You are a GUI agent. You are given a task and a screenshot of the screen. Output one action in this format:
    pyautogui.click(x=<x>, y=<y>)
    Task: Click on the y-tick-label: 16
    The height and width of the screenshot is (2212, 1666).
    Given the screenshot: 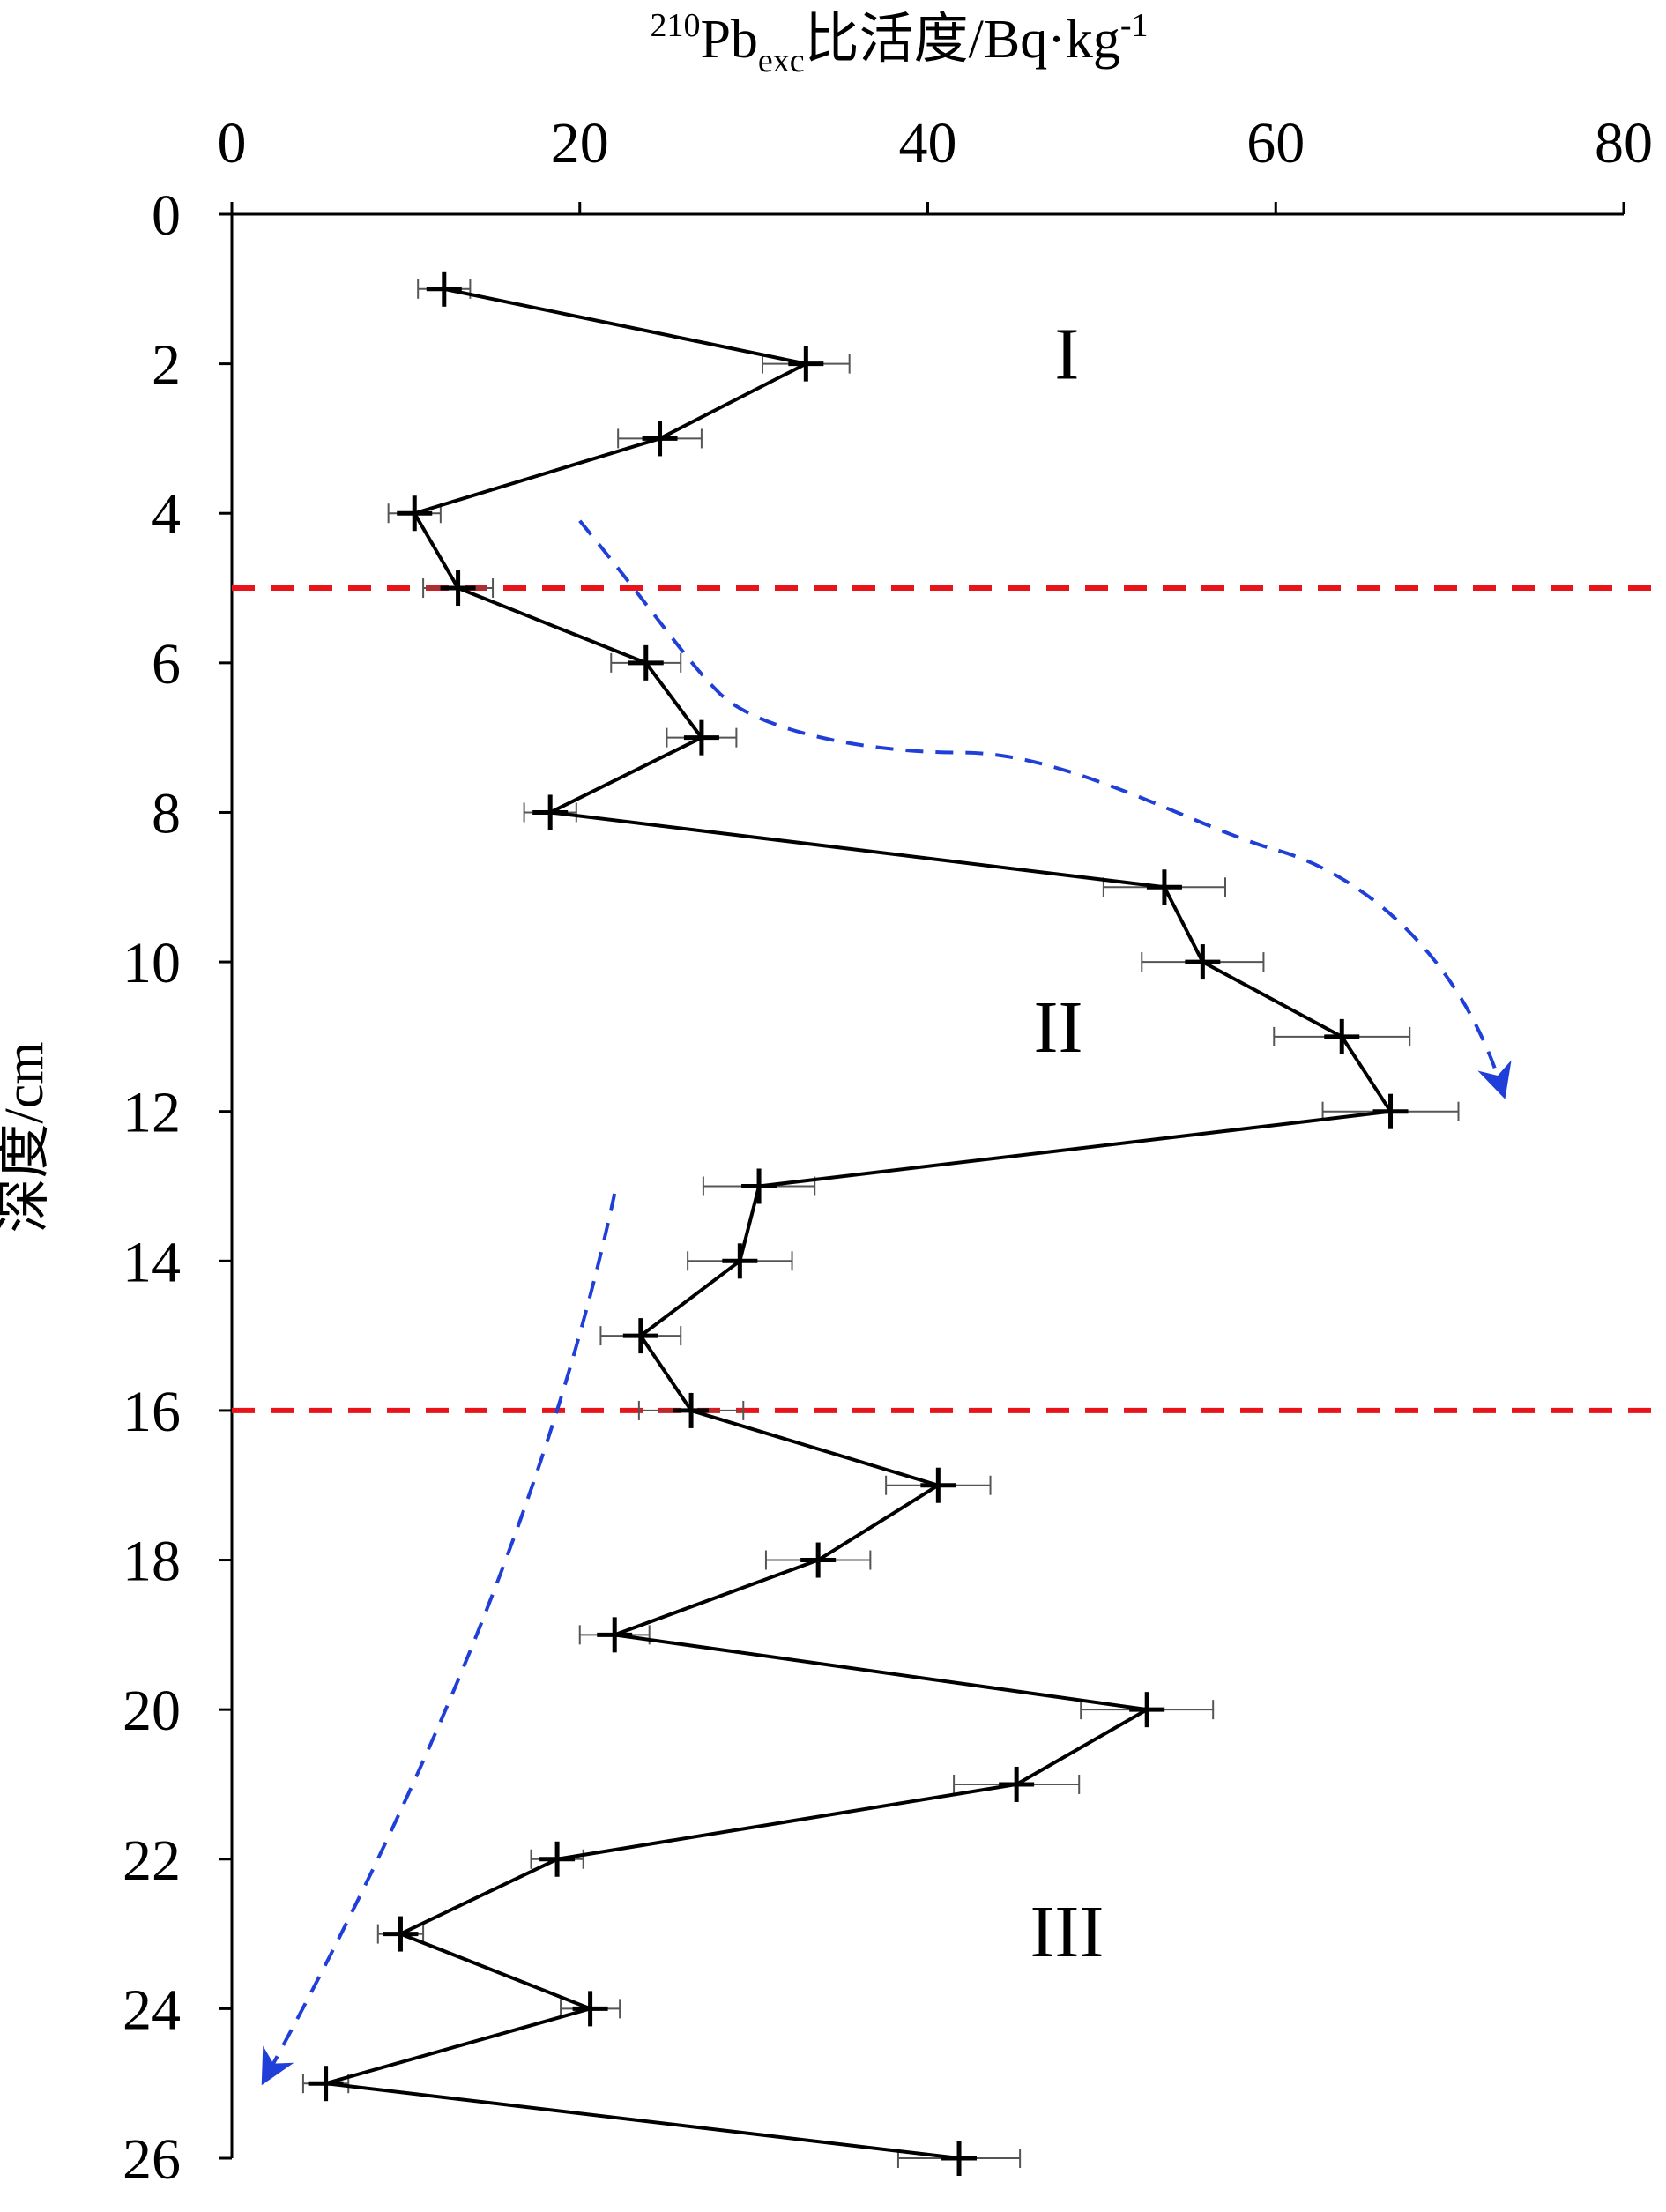 What is the action you would take?
    pyautogui.click(x=152, y=1412)
    